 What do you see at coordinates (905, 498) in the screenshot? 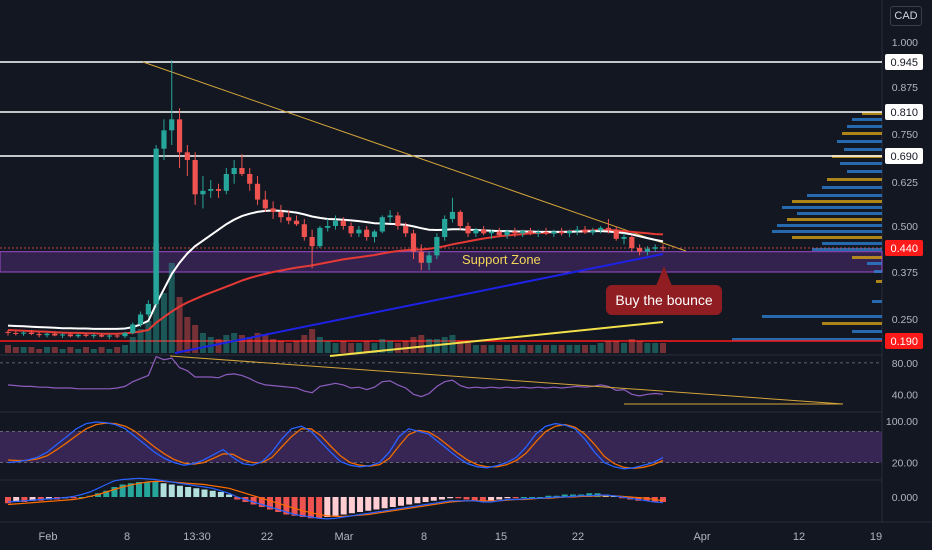
I see `macd-axis-tick: 0.000` at bounding box center [905, 498].